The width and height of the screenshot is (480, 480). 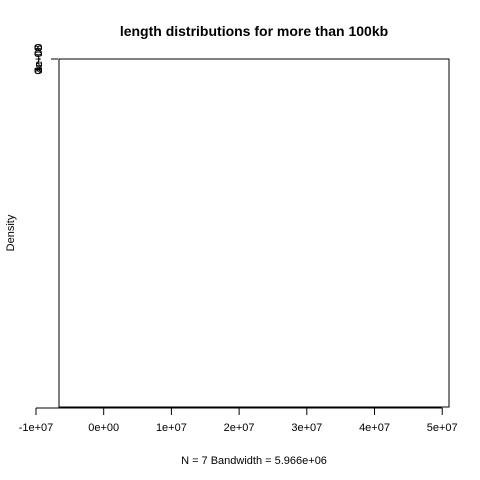 What do you see at coordinates (254, 461) in the screenshot?
I see `x-axis-label: N = 7 Bandwidth = 5.966e+06` at bounding box center [254, 461].